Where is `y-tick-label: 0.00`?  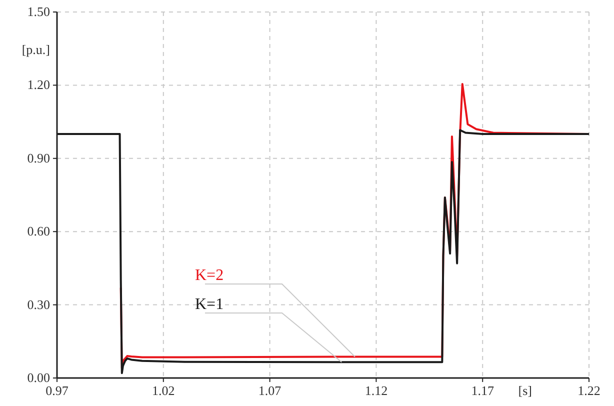
y-tick-label: 0.00 is located at coordinates (38, 377).